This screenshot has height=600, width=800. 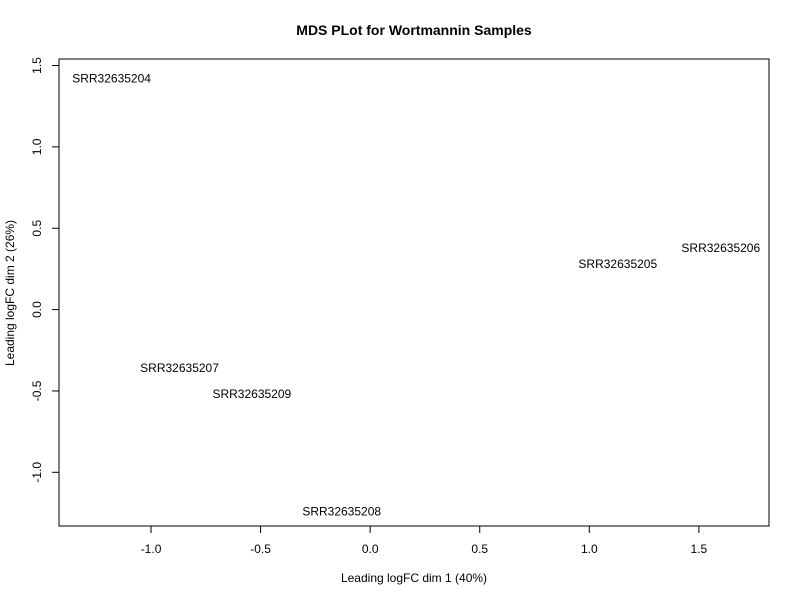 I want to click on y-tick-label: -0.5, so click(x=37, y=390).